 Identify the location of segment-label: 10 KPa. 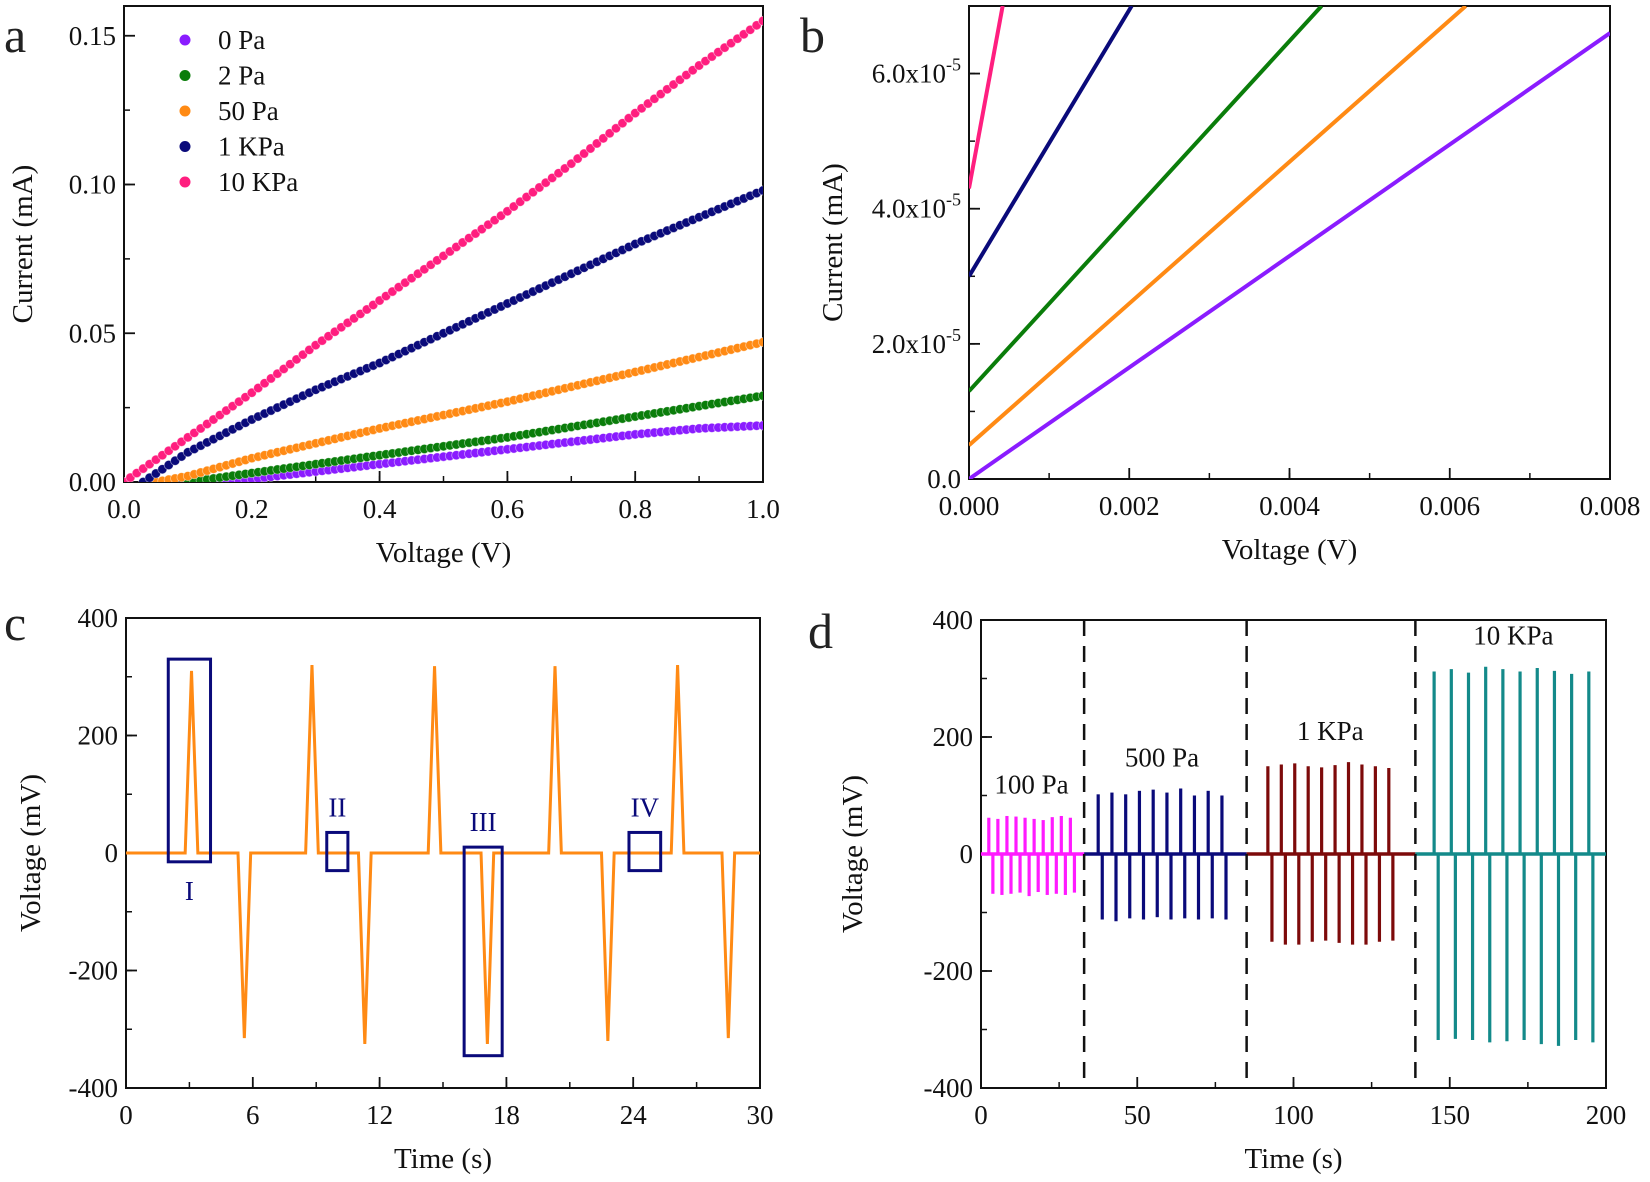
(1513, 636).